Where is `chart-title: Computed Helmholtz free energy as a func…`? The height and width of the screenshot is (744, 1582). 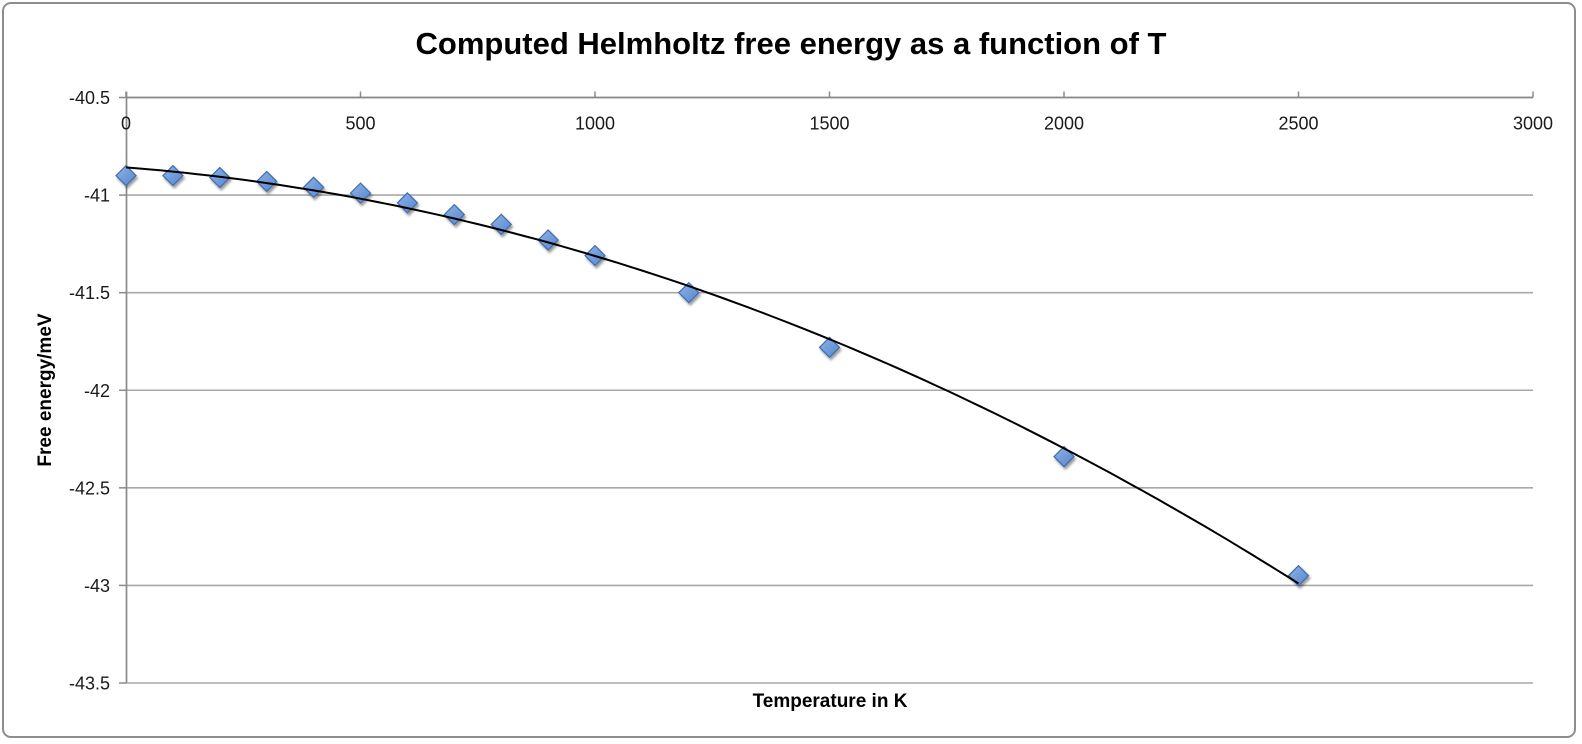
chart-title: Computed Helmholtz free energy as a func… is located at coordinates (791, 43).